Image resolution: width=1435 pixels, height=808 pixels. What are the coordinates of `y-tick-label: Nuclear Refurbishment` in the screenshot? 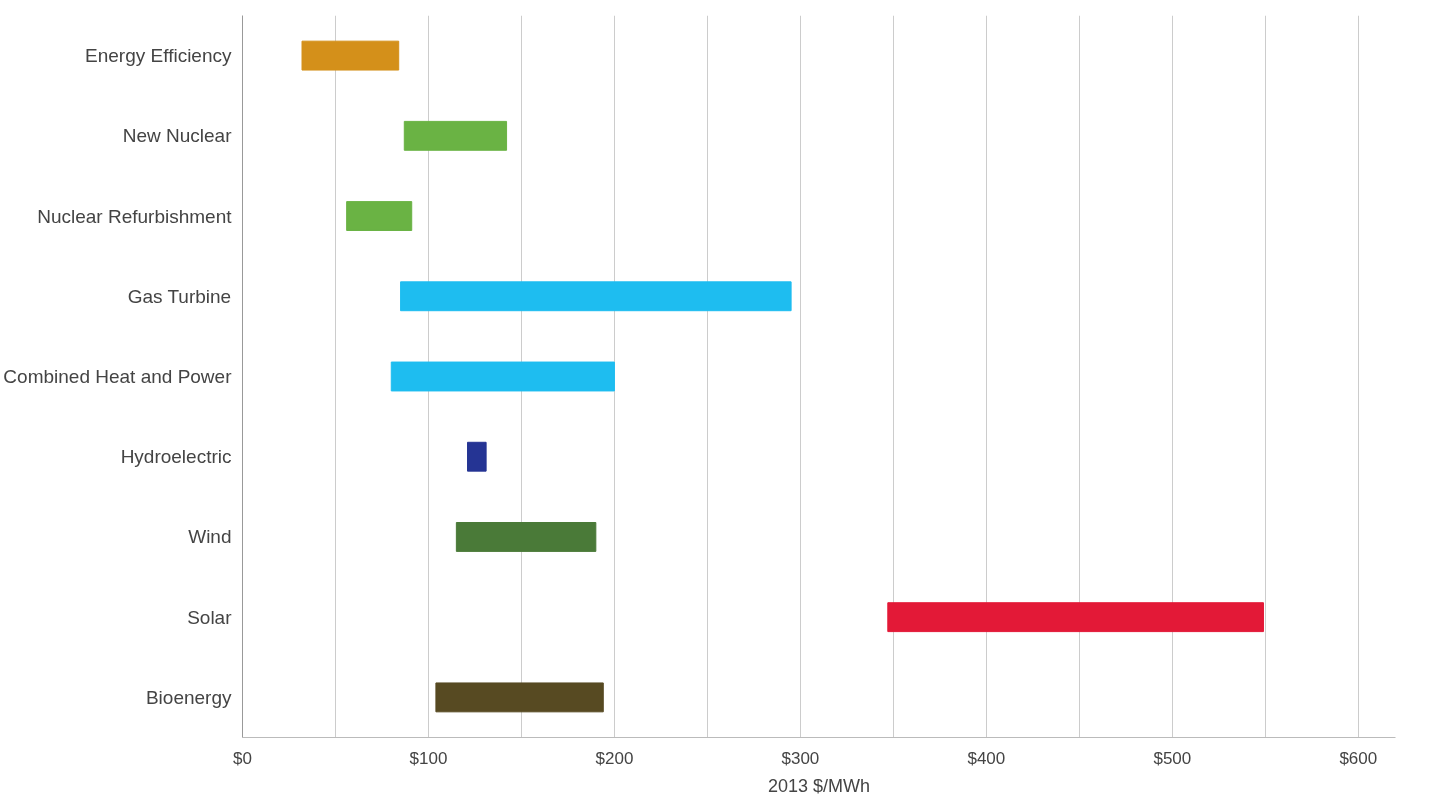 It's located at (135, 216).